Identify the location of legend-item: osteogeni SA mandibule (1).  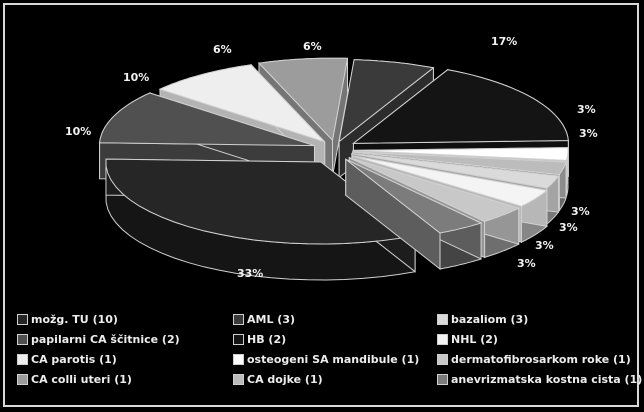
(326, 359).